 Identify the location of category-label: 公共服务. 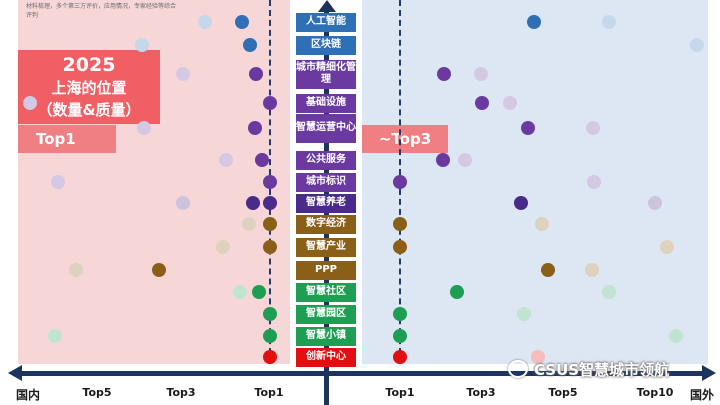
(326, 160).